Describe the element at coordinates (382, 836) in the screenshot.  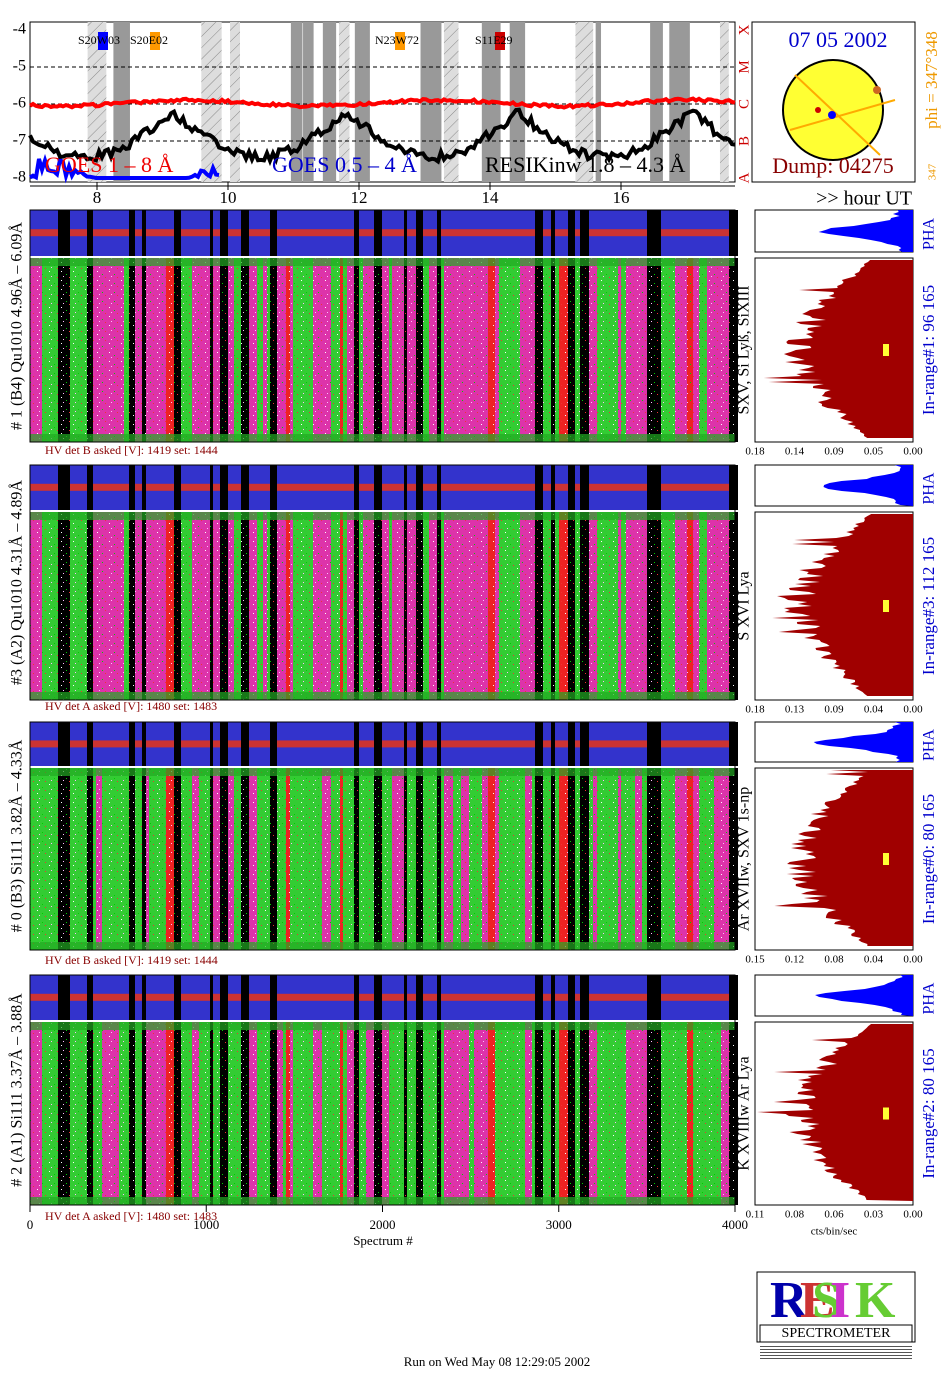
I see `spectrum-frame` at that location.